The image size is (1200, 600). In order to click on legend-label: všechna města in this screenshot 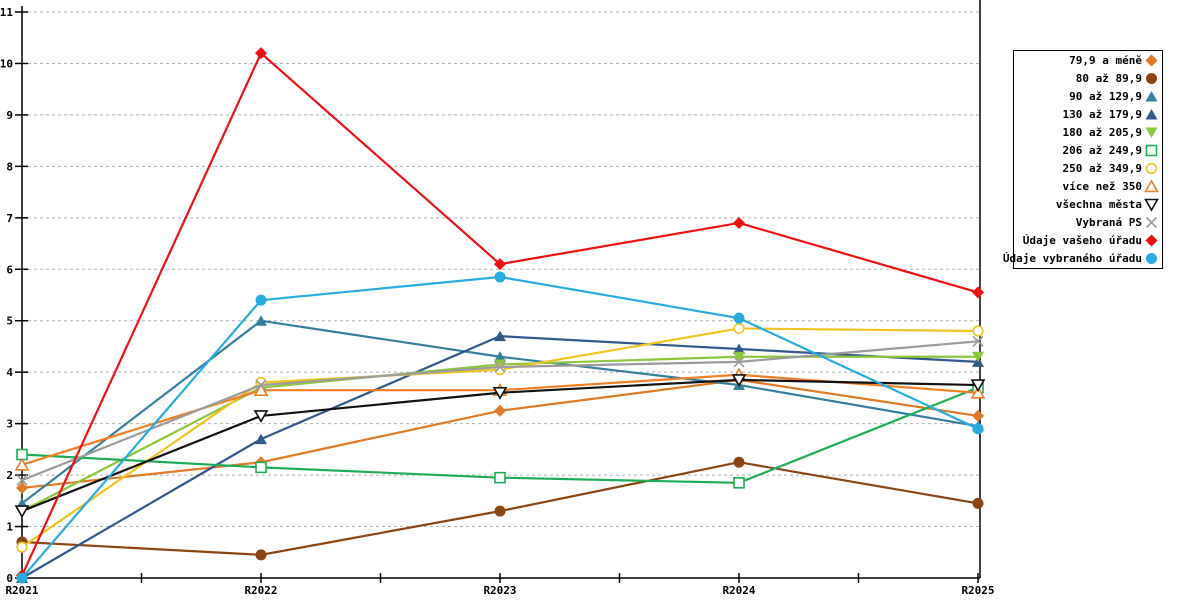, I will do `click(1098, 204)`.